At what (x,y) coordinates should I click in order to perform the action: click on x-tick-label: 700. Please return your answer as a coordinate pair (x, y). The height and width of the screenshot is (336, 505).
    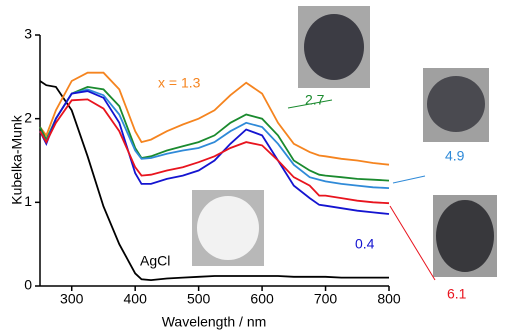
    Looking at the image, I should click on (326, 299).